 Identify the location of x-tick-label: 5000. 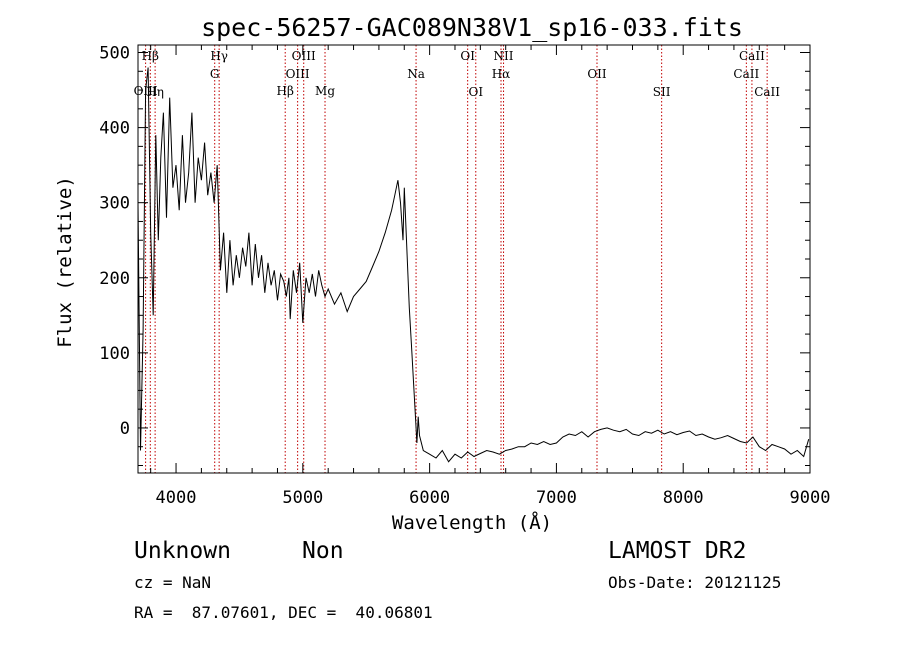
(302, 498).